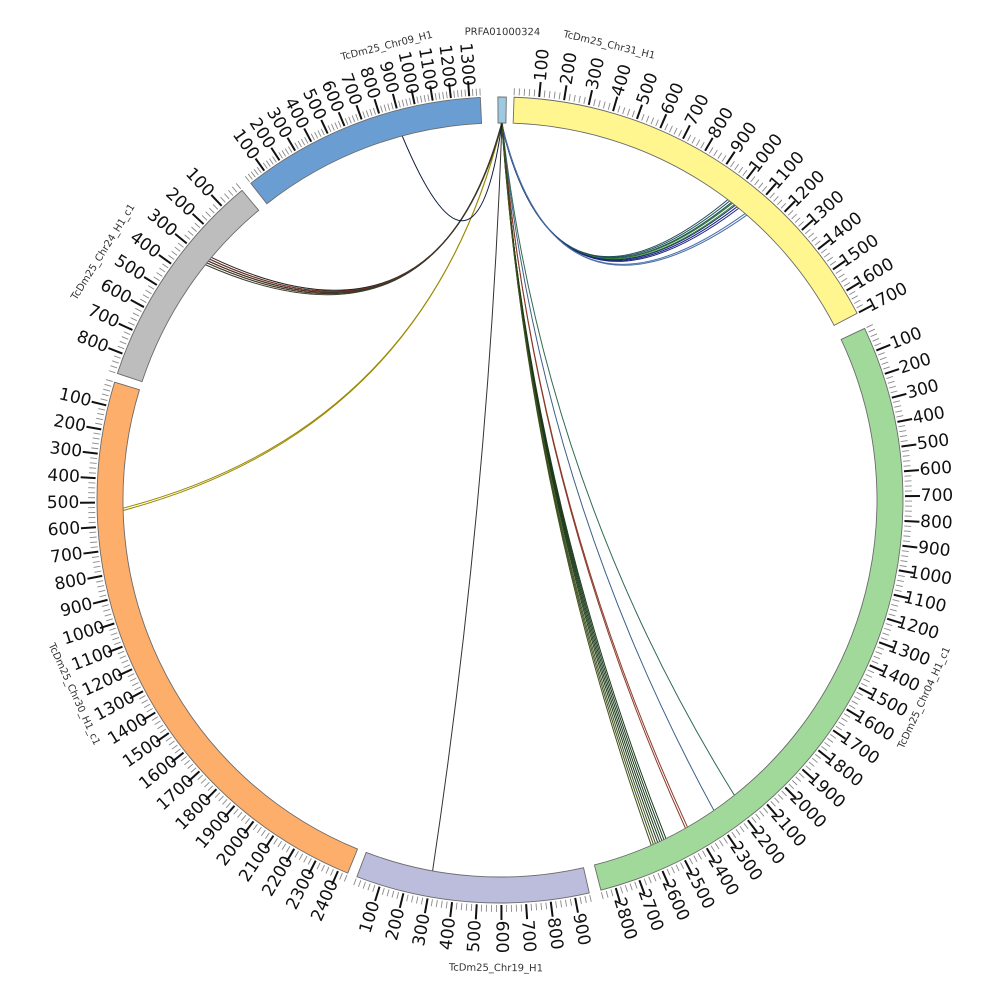 The height and width of the screenshot is (1005, 1000). I want to click on tick-label-chr31: 400, so click(622, 80).